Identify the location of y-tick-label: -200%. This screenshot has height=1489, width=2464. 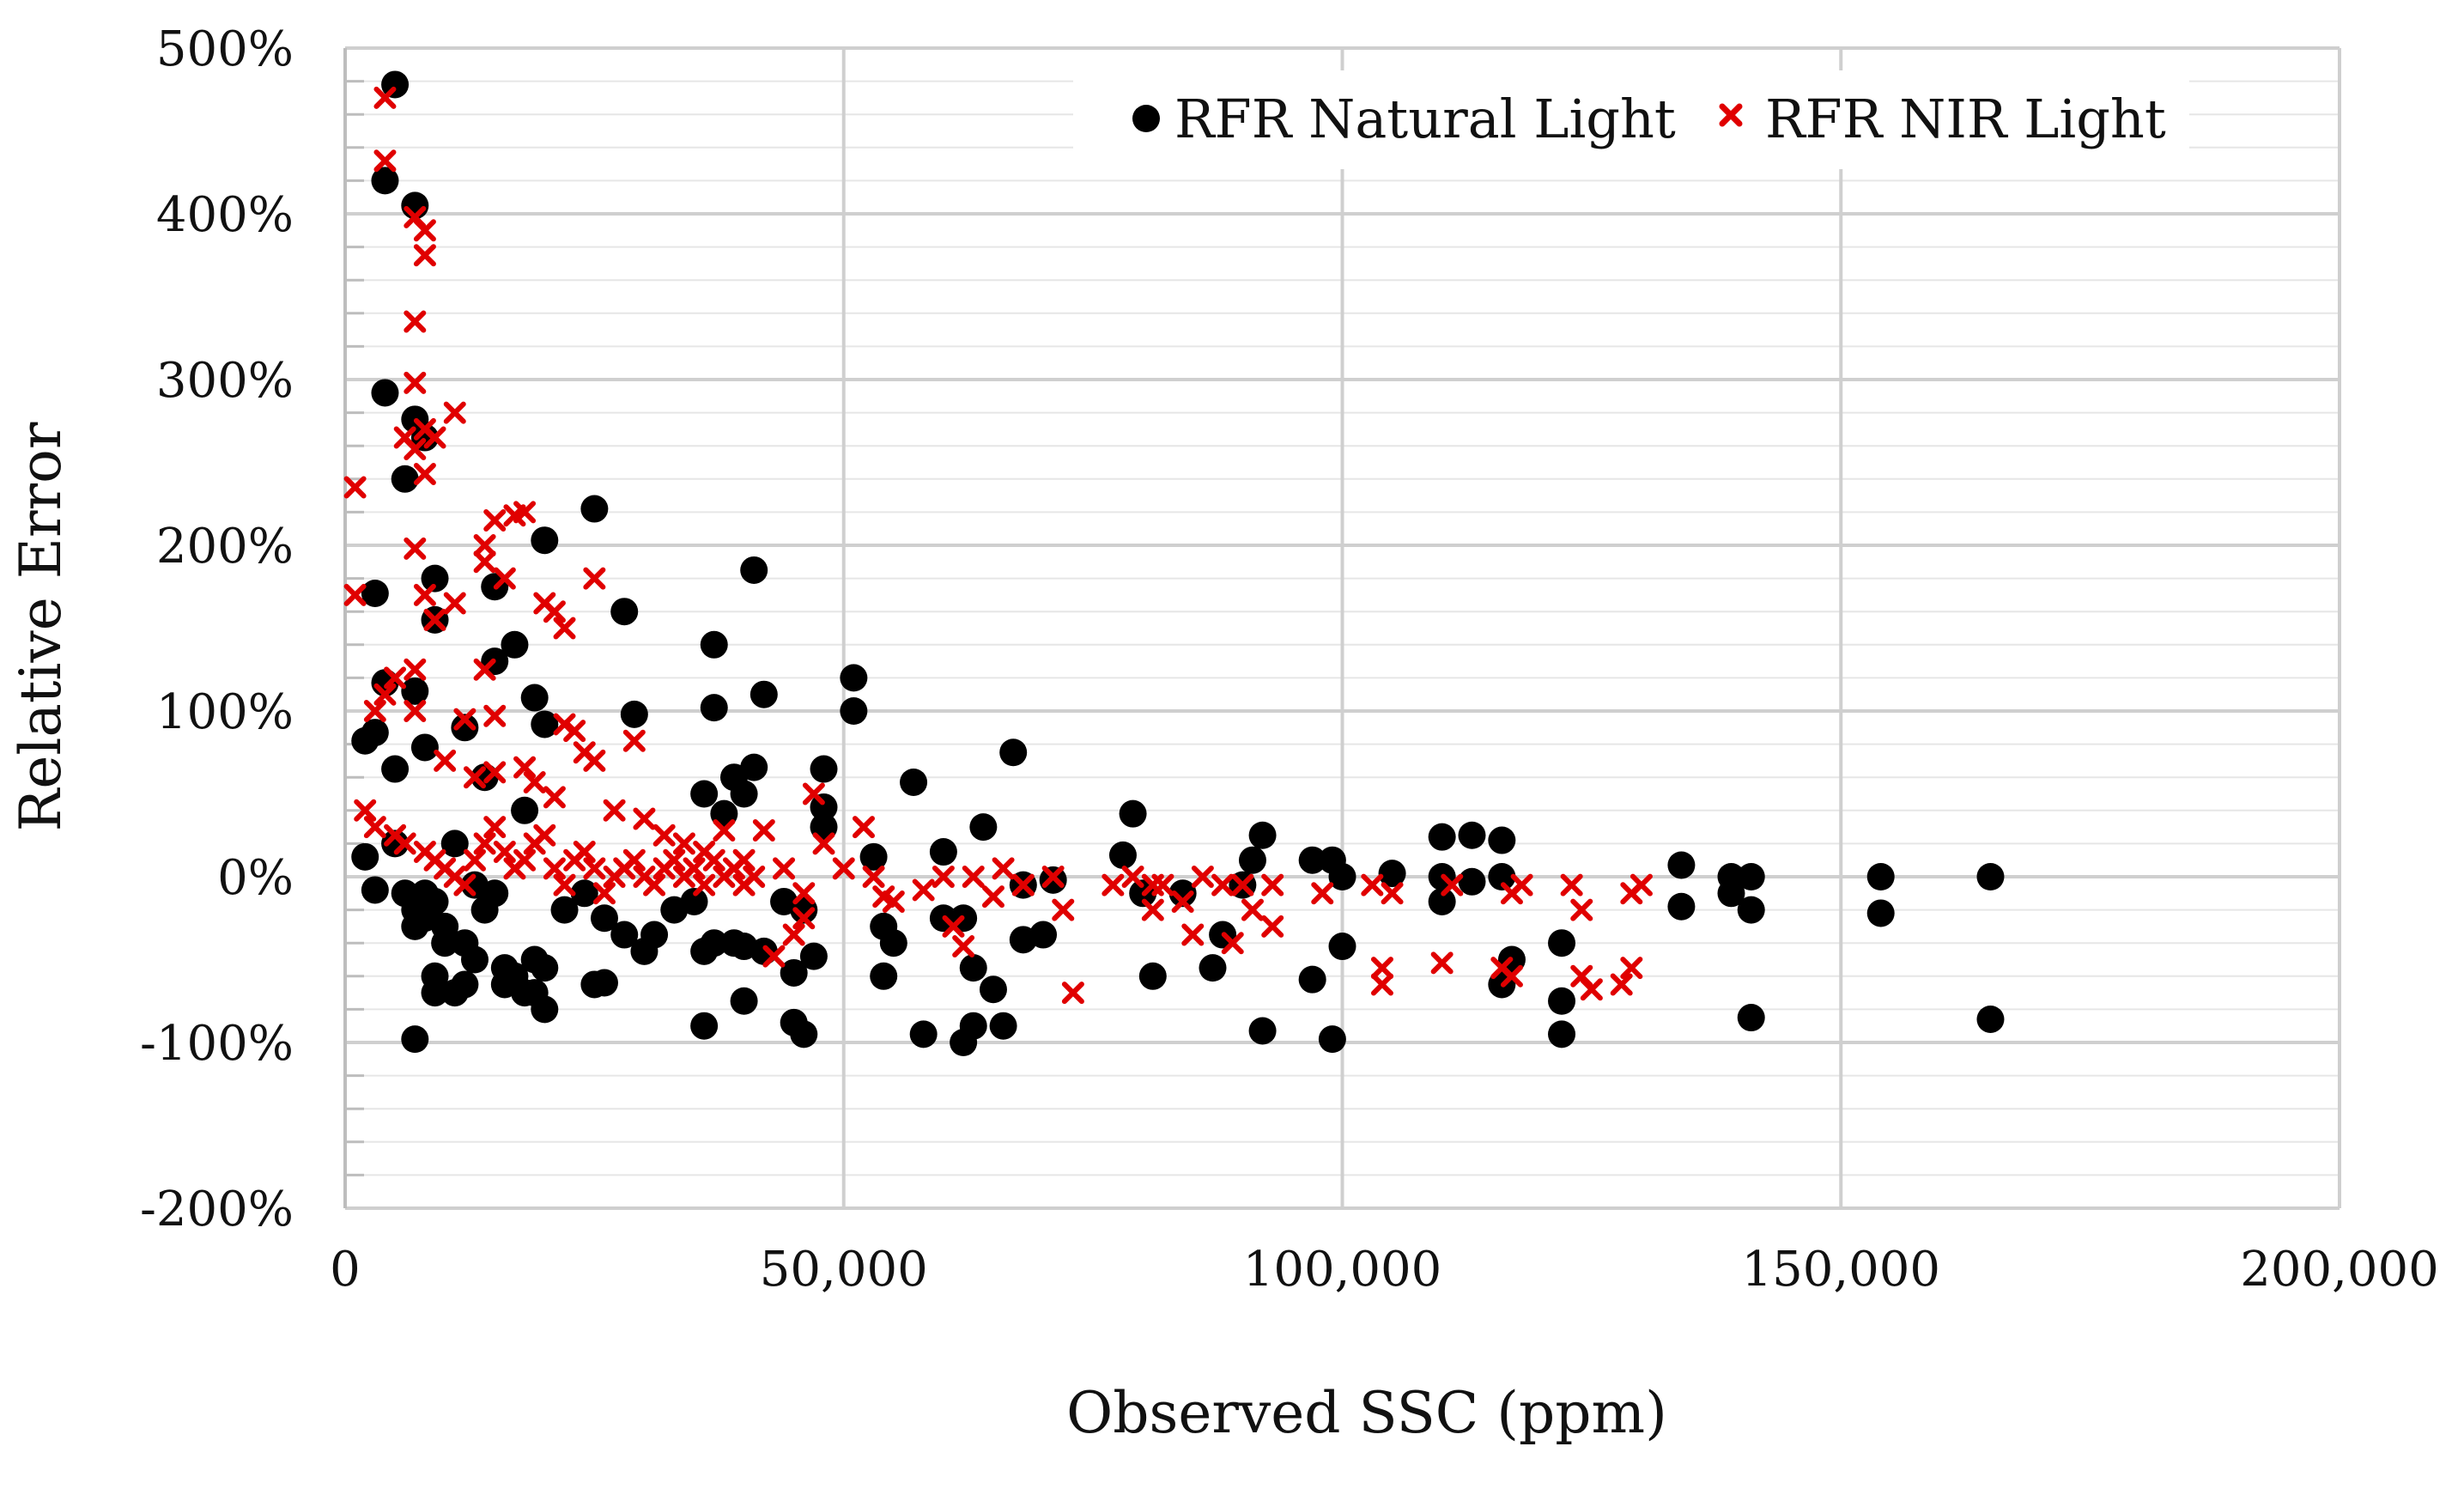
(217, 1209).